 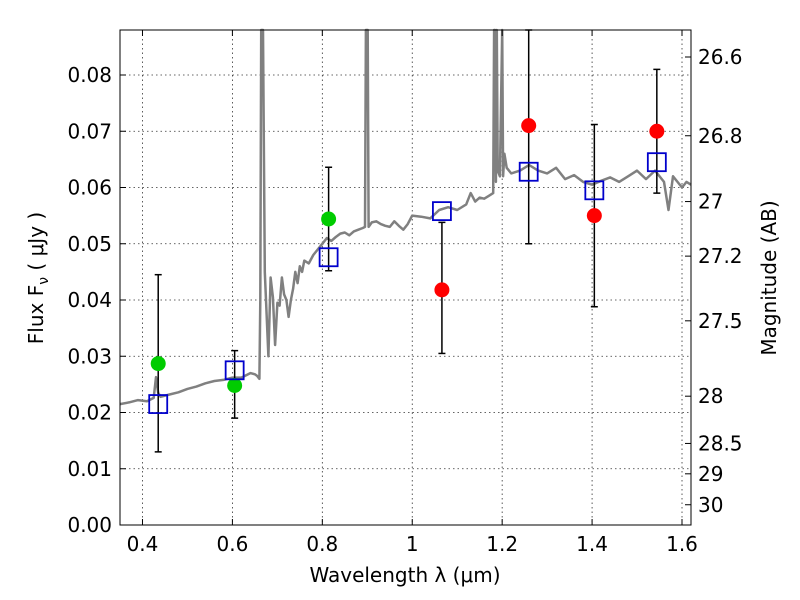 I want to click on y-tick-label: 0.06, so click(x=89, y=188).